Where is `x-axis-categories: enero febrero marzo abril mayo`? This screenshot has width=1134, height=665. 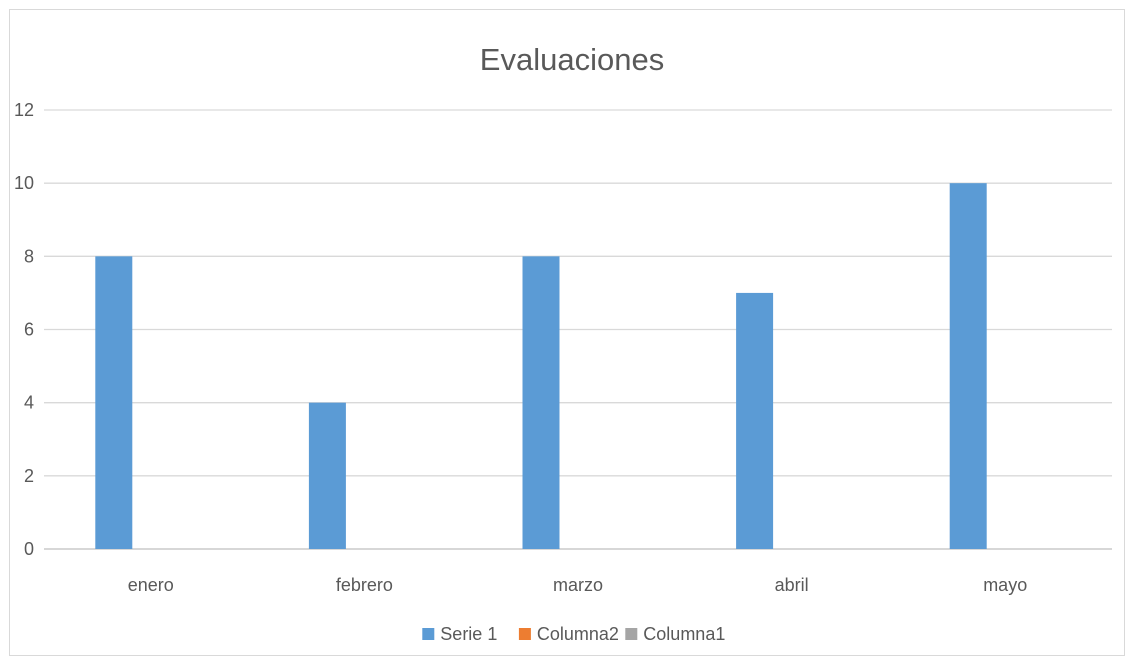 x-axis-categories: enero febrero marzo abril mayo is located at coordinates (577, 585).